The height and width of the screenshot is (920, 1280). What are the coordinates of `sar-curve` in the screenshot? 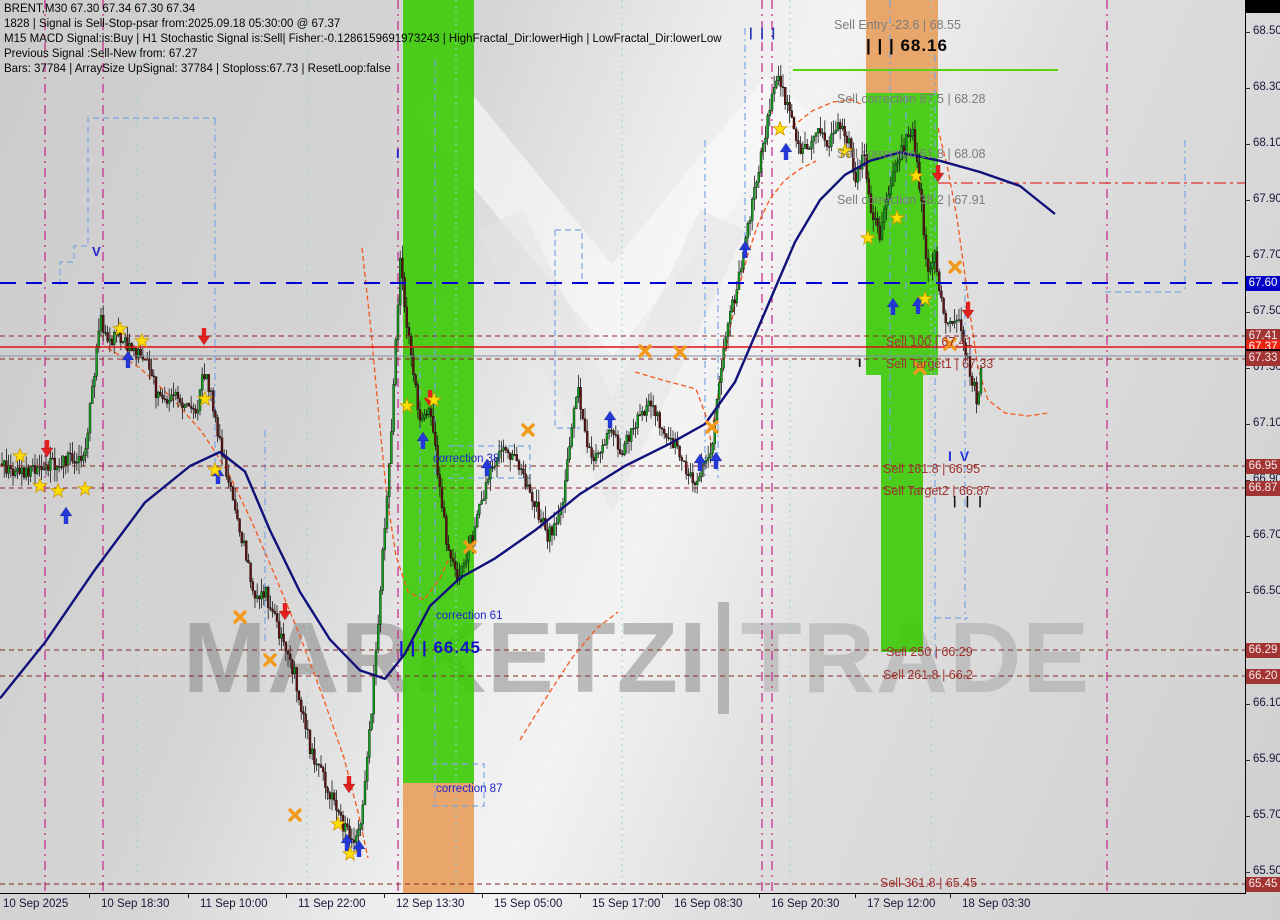 It's located at (238, 603).